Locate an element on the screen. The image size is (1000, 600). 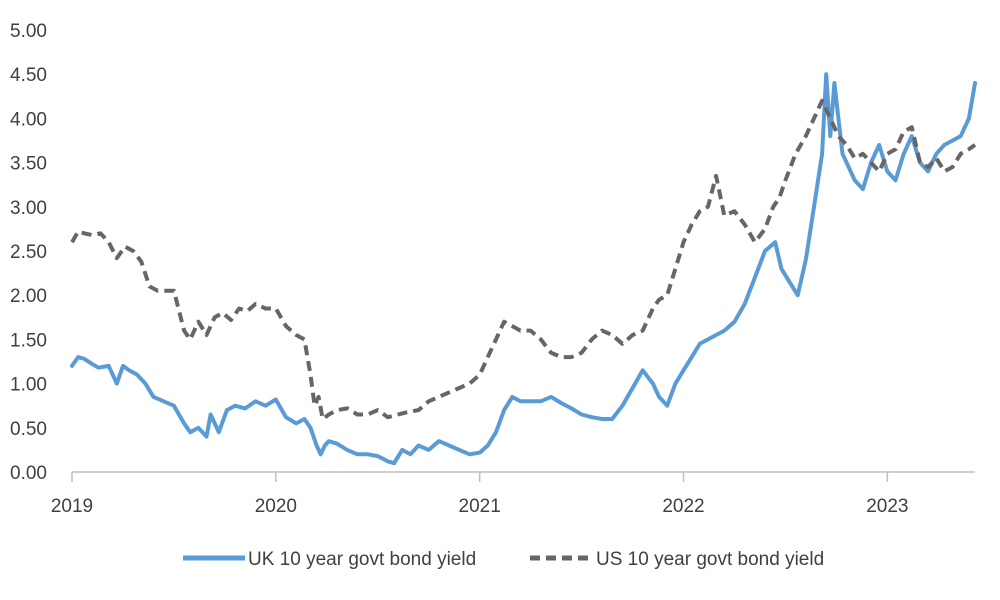
x-tick-label: 2020 is located at coordinates (276, 506).